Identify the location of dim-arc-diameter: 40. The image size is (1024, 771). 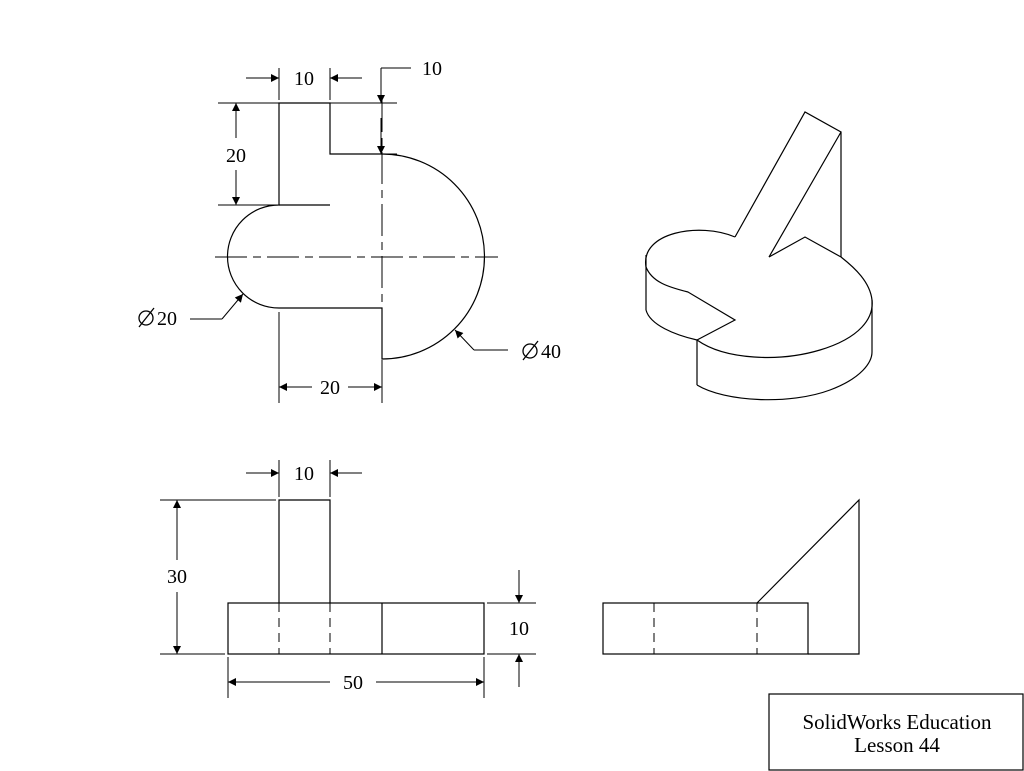
(507, 346).